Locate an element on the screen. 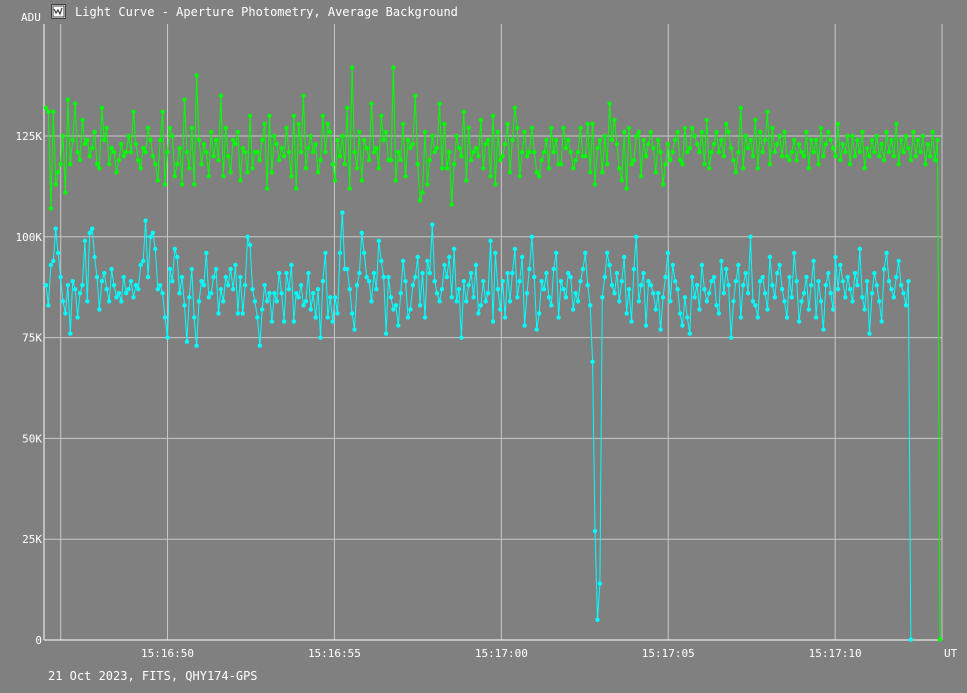 The height and width of the screenshot is (693, 967). y-tick-label: 100K is located at coordinates (29, 237).